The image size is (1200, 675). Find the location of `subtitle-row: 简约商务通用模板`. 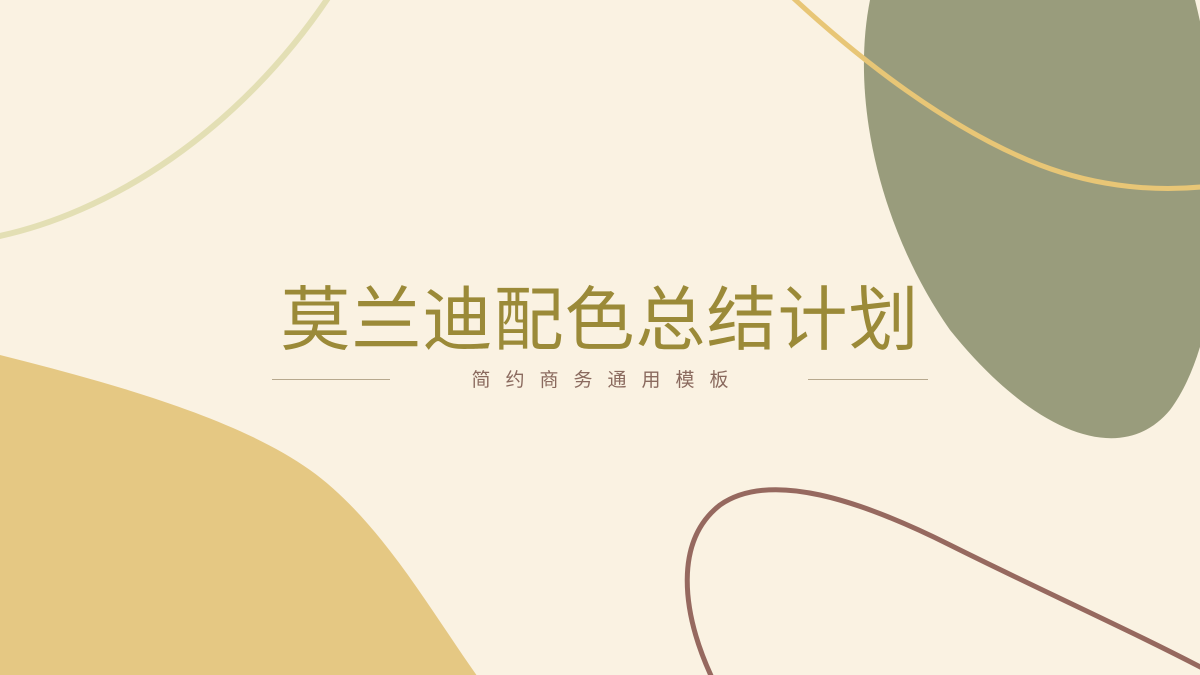

subtitle-row: 简约商务通用模板 is located at coordinates (600, 380).